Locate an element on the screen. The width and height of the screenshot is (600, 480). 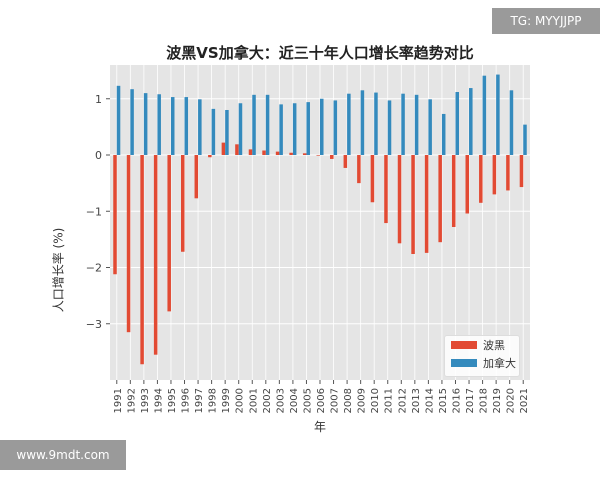
x-tick-label: 2012 is located at coordinates (402, 400).